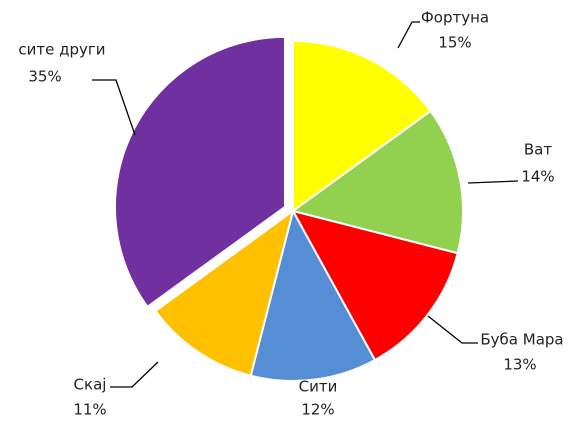 The width and height of the screenshot is (571, 423). Describe the element at coordinates (89, 410) in the screenshot. I see `value-label: 11%` at that location.